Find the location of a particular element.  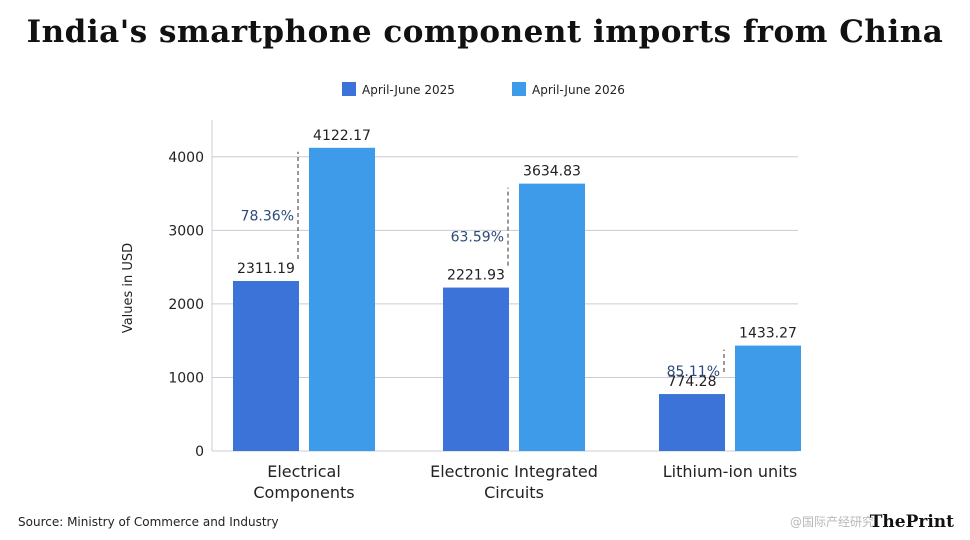

x-category-label: Electronic Integrated is located at coordinates (514, 471).